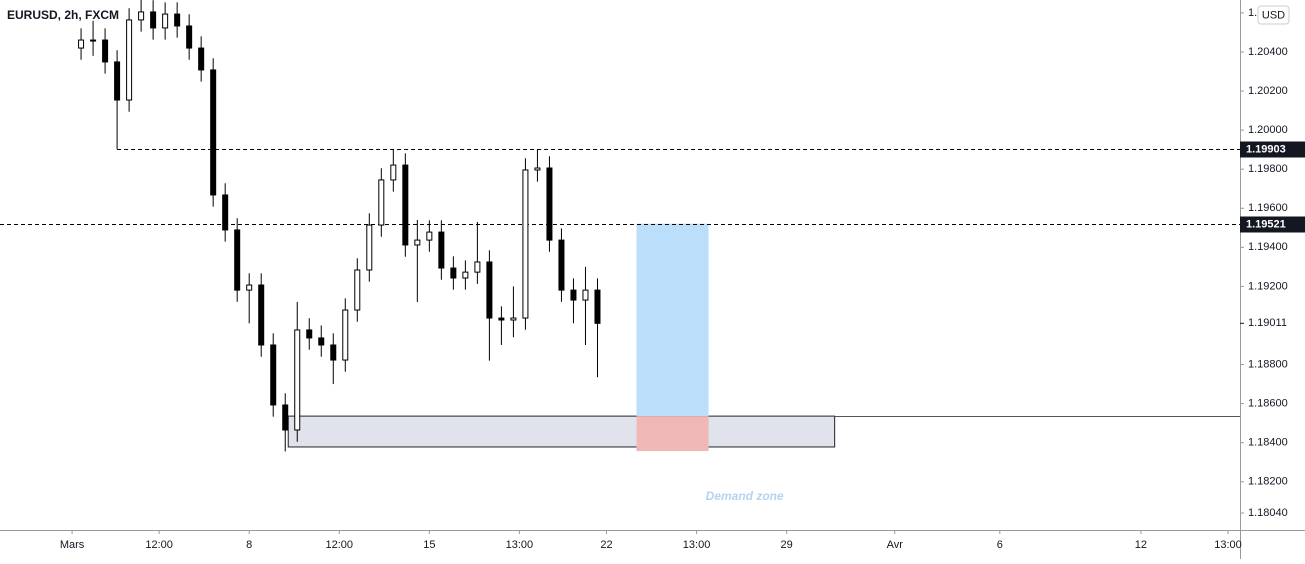  I want to click on y-tick-label: 1.20400, so click(1268, 52).